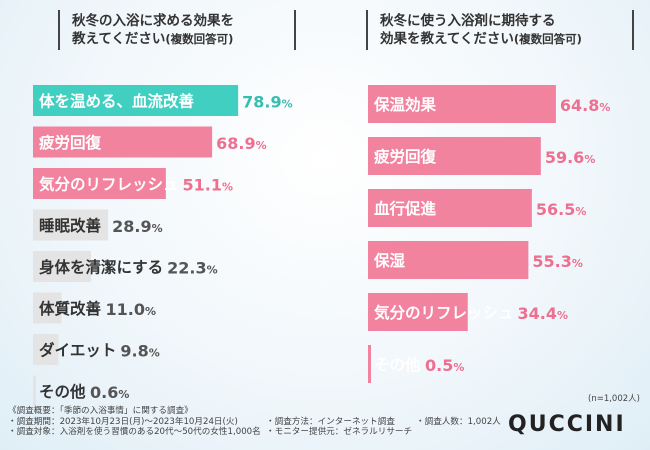 The height and width of the screenshot is (450, 650). Describe the element at coordinates (405, 208) in the screenshot. I see `right-category-label: 血行促進` at that location.